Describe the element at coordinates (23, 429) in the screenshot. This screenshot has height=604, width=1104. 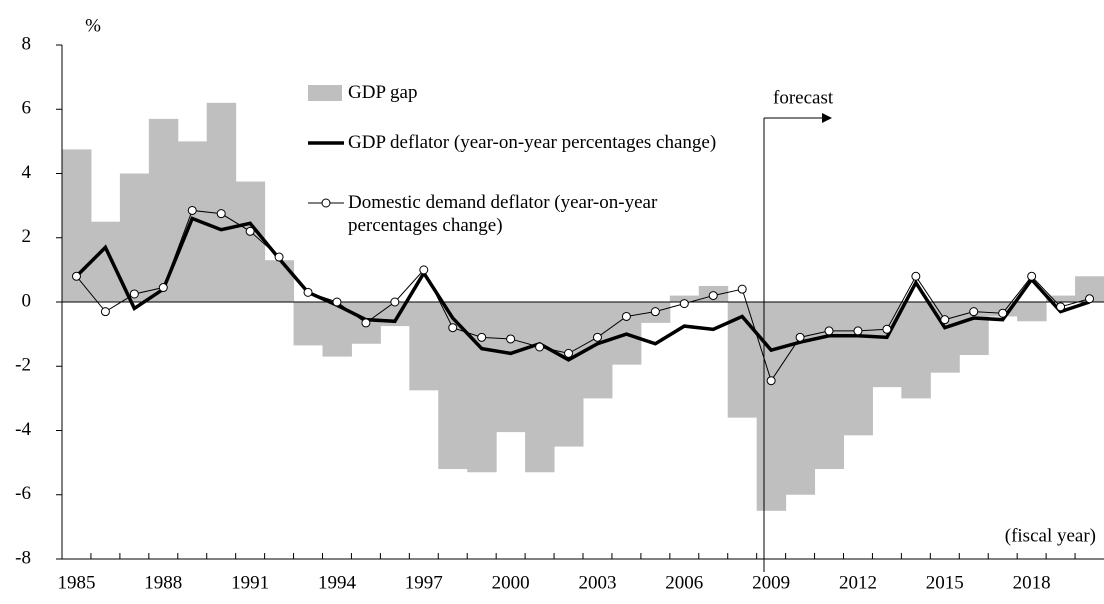
I see `y-tick-label: -4` at that location.